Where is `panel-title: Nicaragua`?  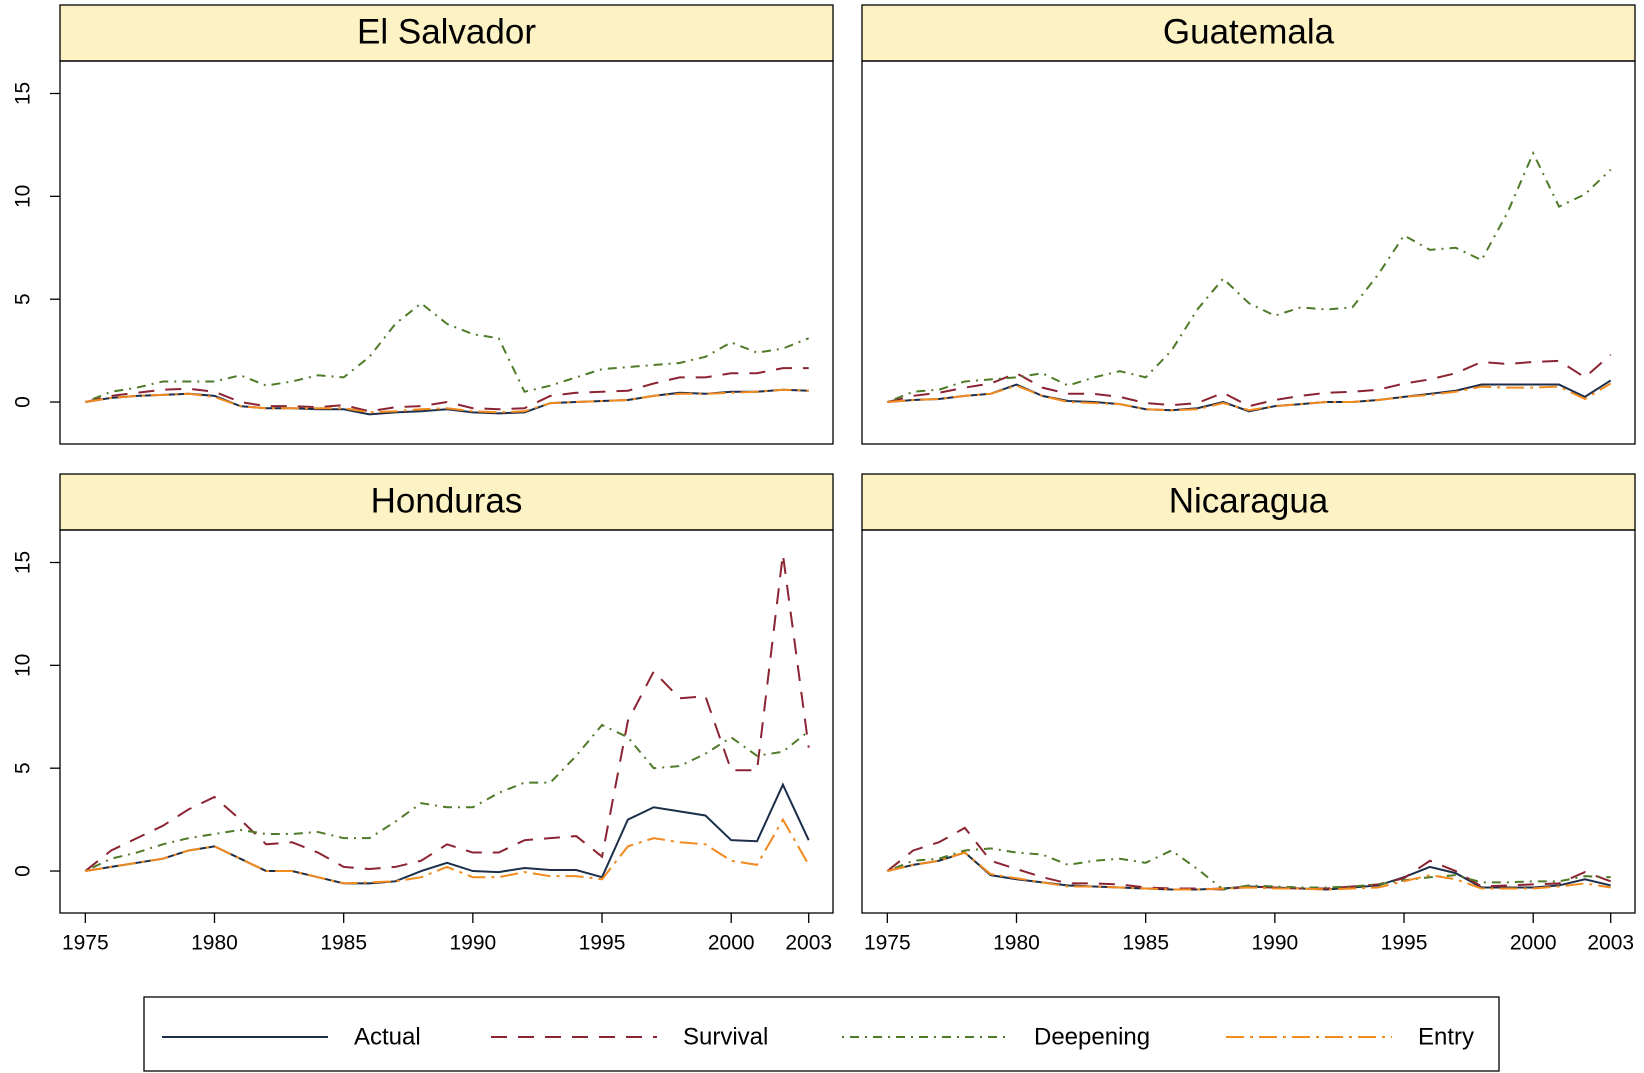
panel-title: Nicaragua is located at coordinates (1249, 500).